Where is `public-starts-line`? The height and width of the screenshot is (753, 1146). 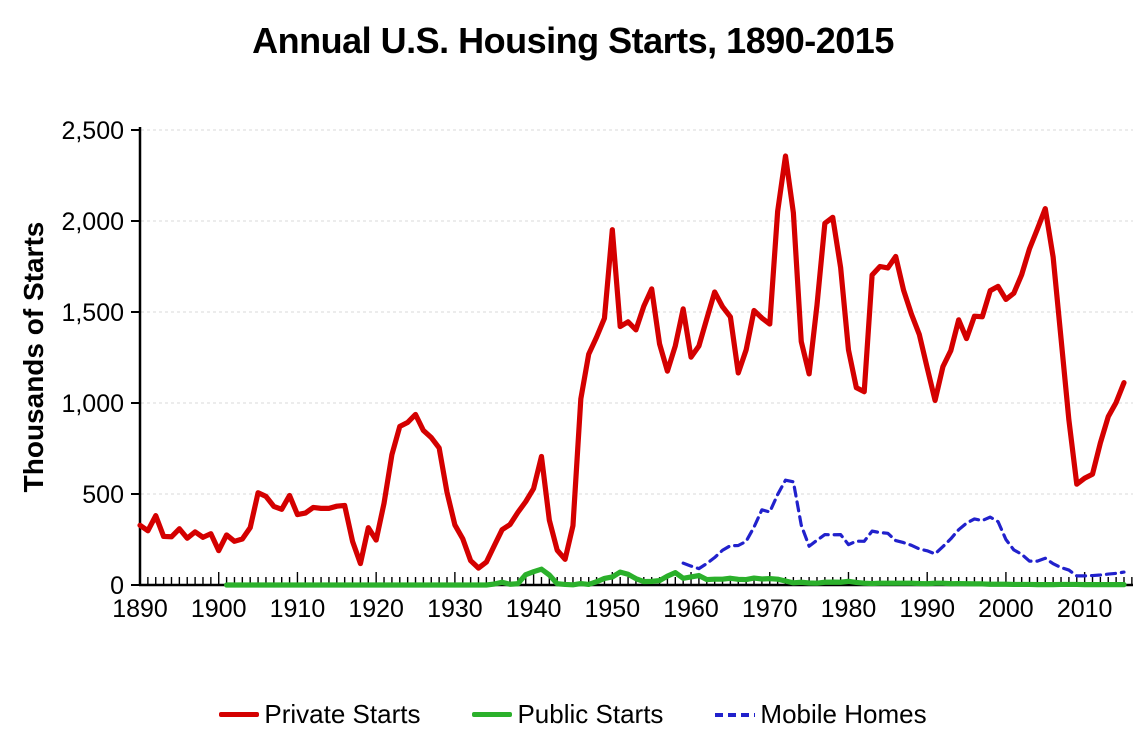 public-starts-line is located at coordinates (675, 577).